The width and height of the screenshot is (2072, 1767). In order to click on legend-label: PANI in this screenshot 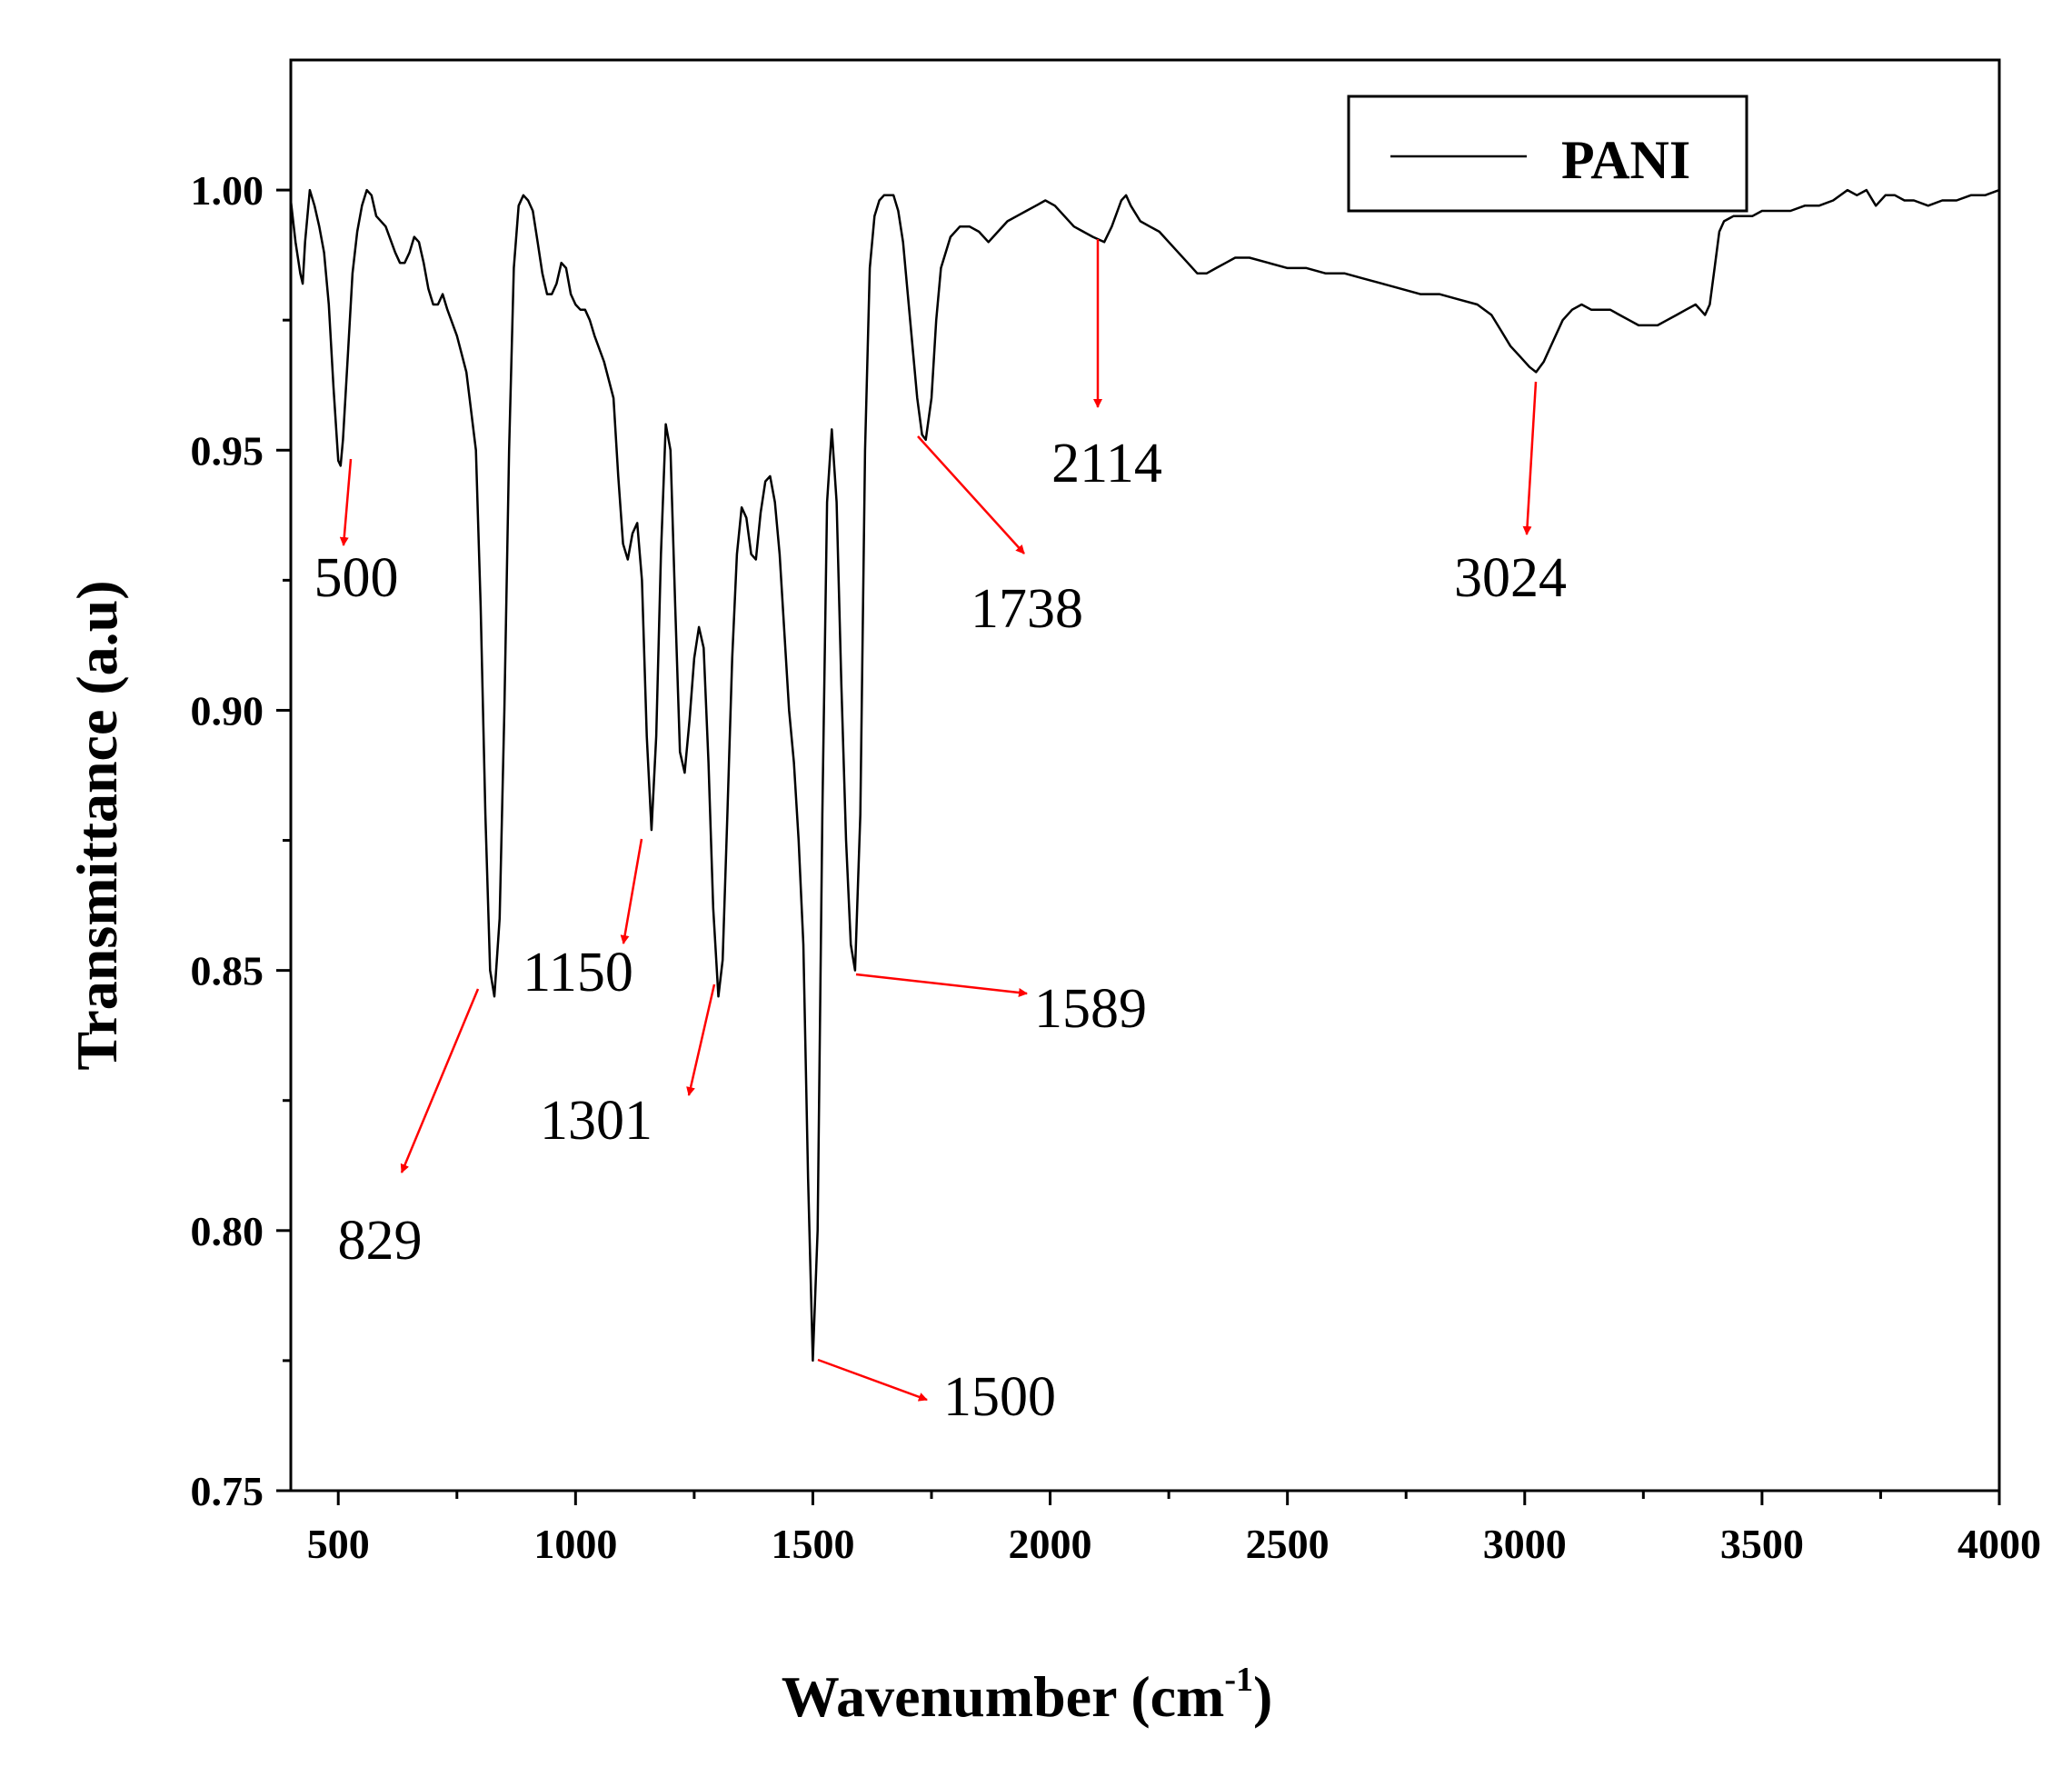, I will do `click(1626, 160)`.